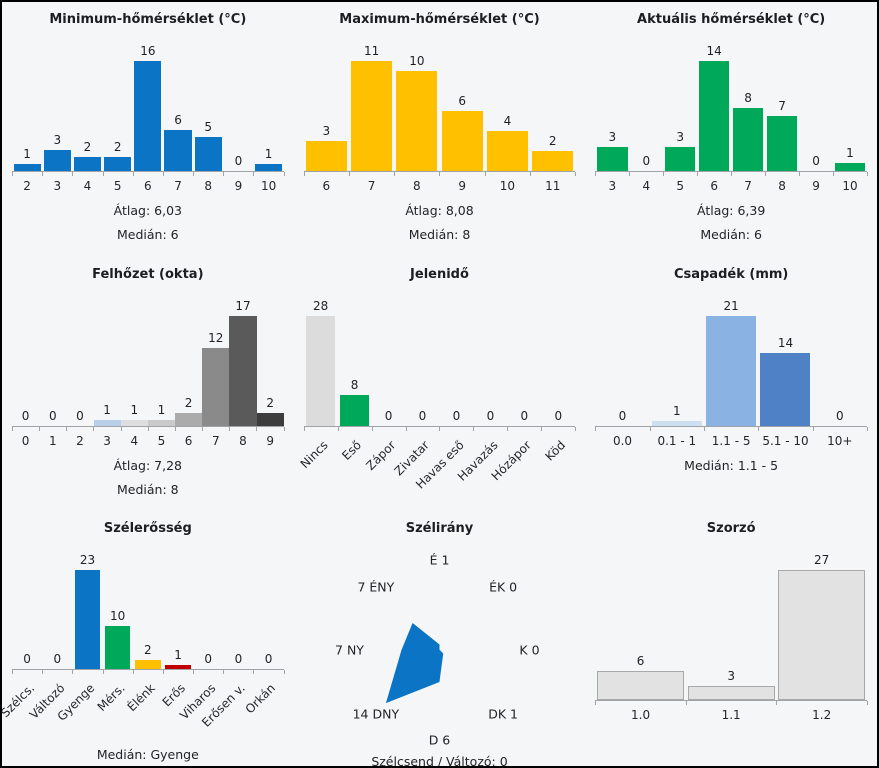 The height and width of the screenshot is (768, 879). I want to click on bar-slot: 28, so click(321, 361).